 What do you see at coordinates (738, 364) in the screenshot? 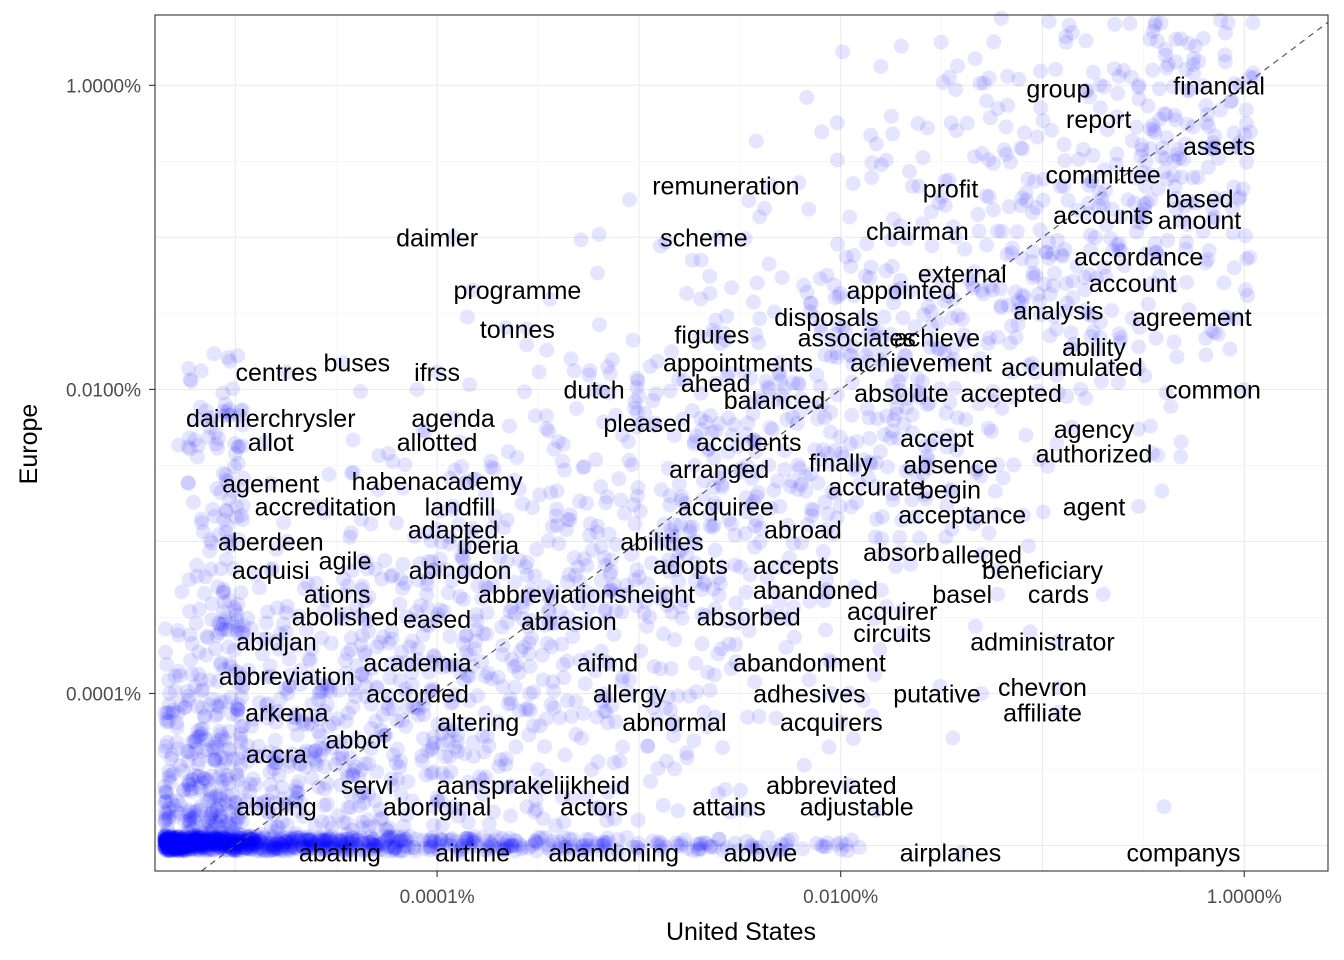
I see `word-label: appointments` at bounding box center [738, 364].